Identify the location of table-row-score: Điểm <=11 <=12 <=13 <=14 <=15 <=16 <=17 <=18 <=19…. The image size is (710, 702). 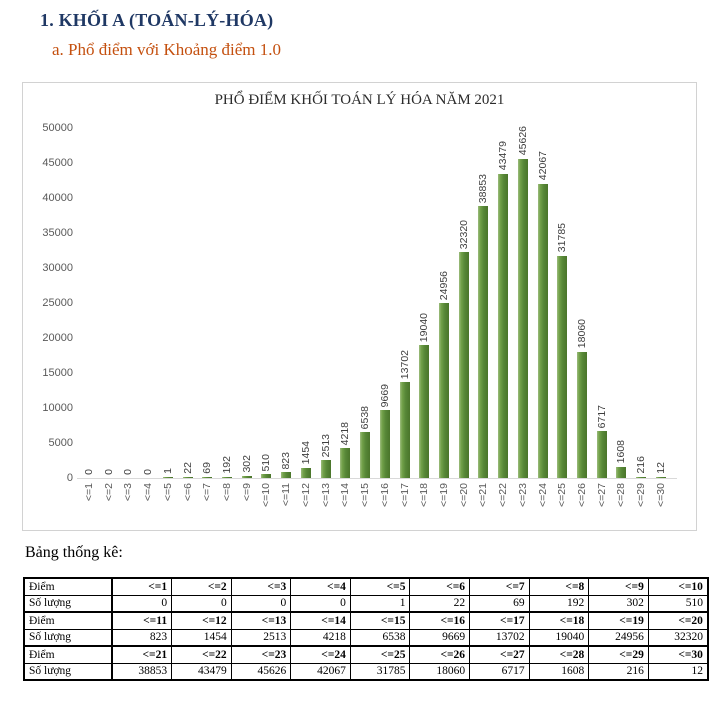
(366, 620).